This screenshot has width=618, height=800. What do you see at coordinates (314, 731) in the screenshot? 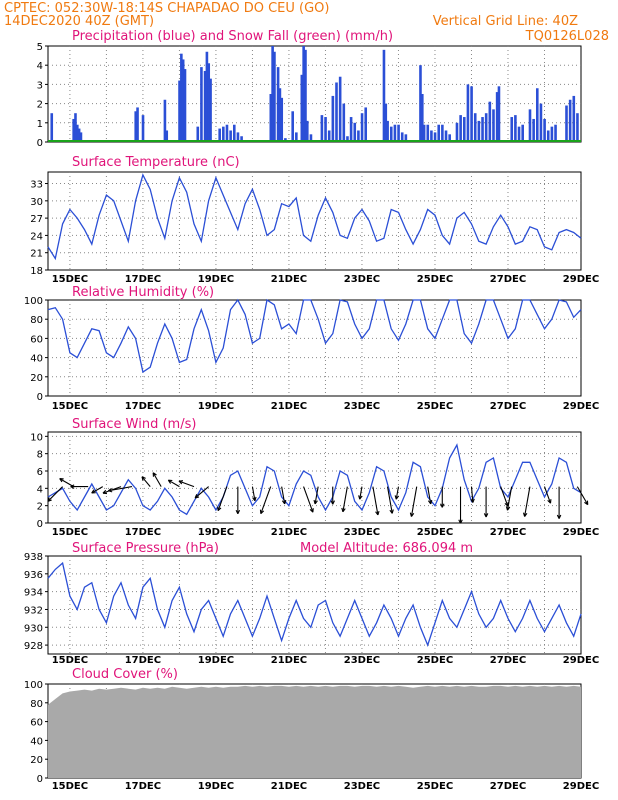
I see `cloud-cover-area` at bounding box center [314, 731].